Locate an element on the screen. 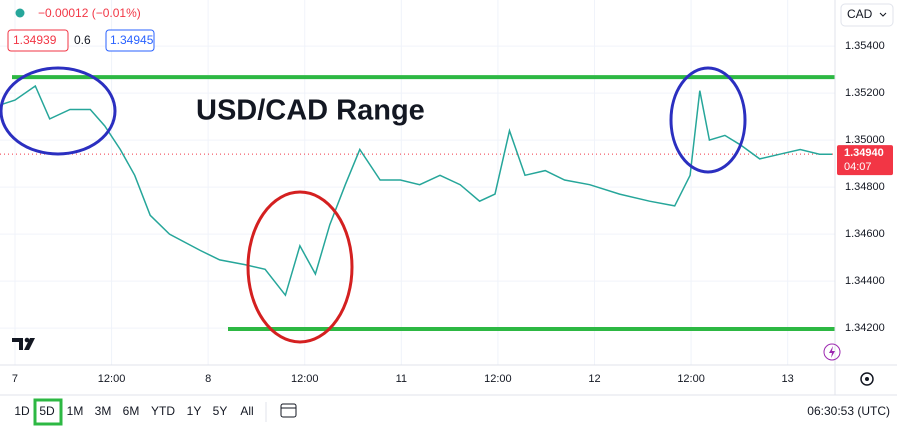 The width and height of the screenshot is (897, 430). settings-icon is located at coordinates (867, 379).